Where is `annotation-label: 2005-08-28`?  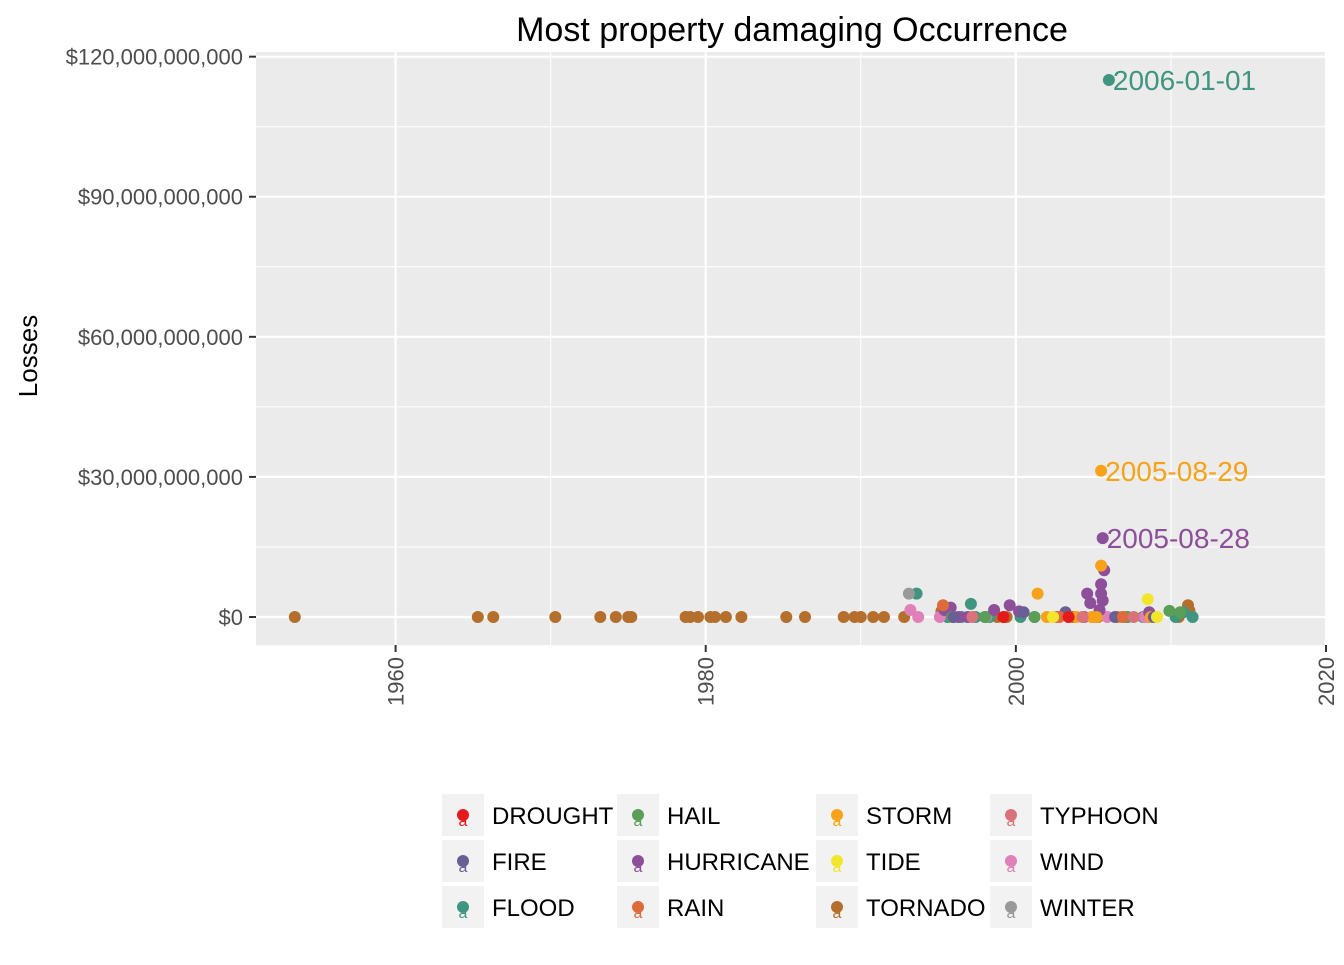
annotation-label: 2005-08-28 is located at coordinates (1178, 538).